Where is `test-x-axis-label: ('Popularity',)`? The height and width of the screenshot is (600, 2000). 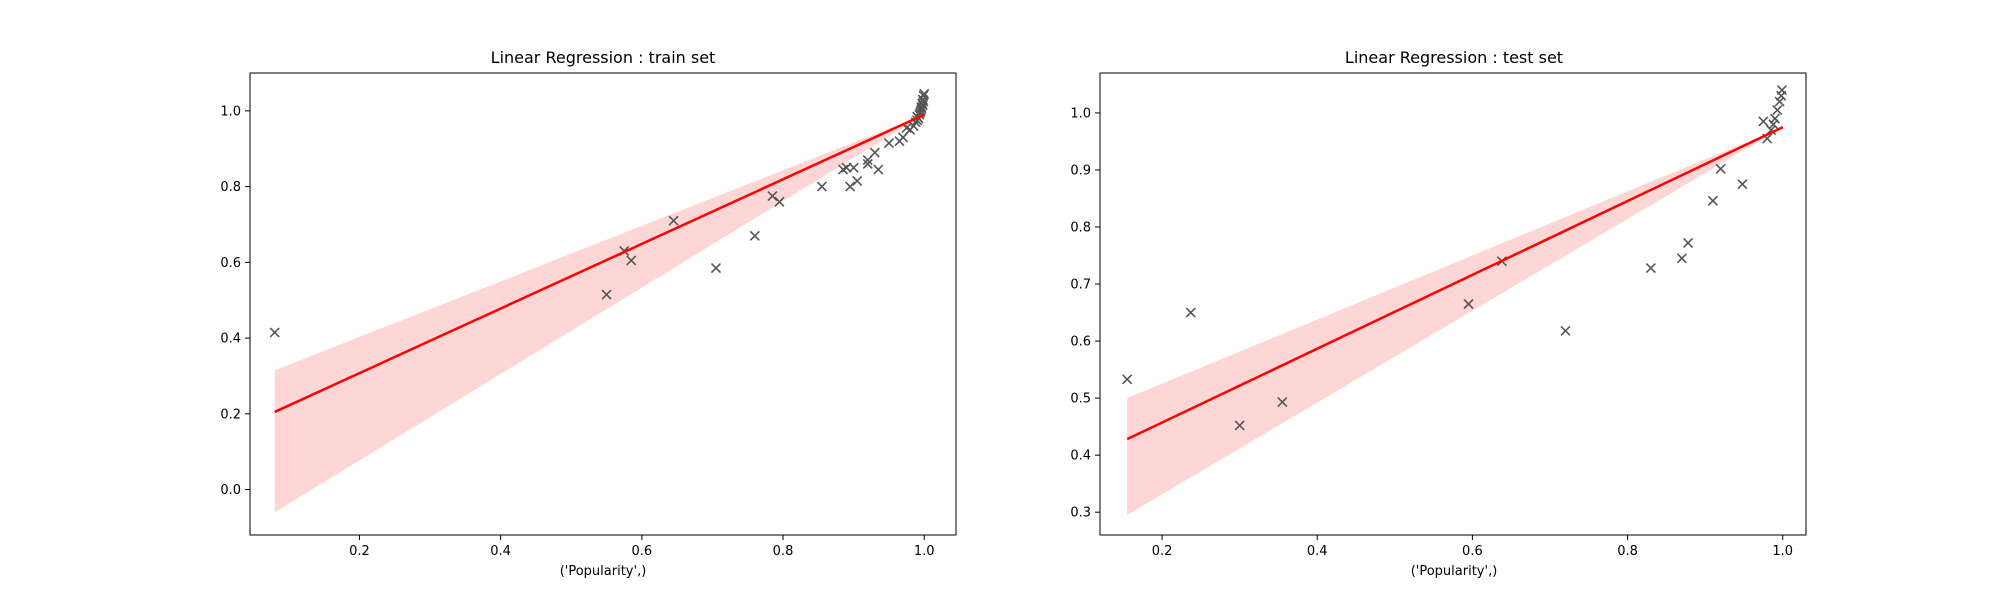 test-x-axis-label: ('Popularity',) is located at coordinates (1454, 571).